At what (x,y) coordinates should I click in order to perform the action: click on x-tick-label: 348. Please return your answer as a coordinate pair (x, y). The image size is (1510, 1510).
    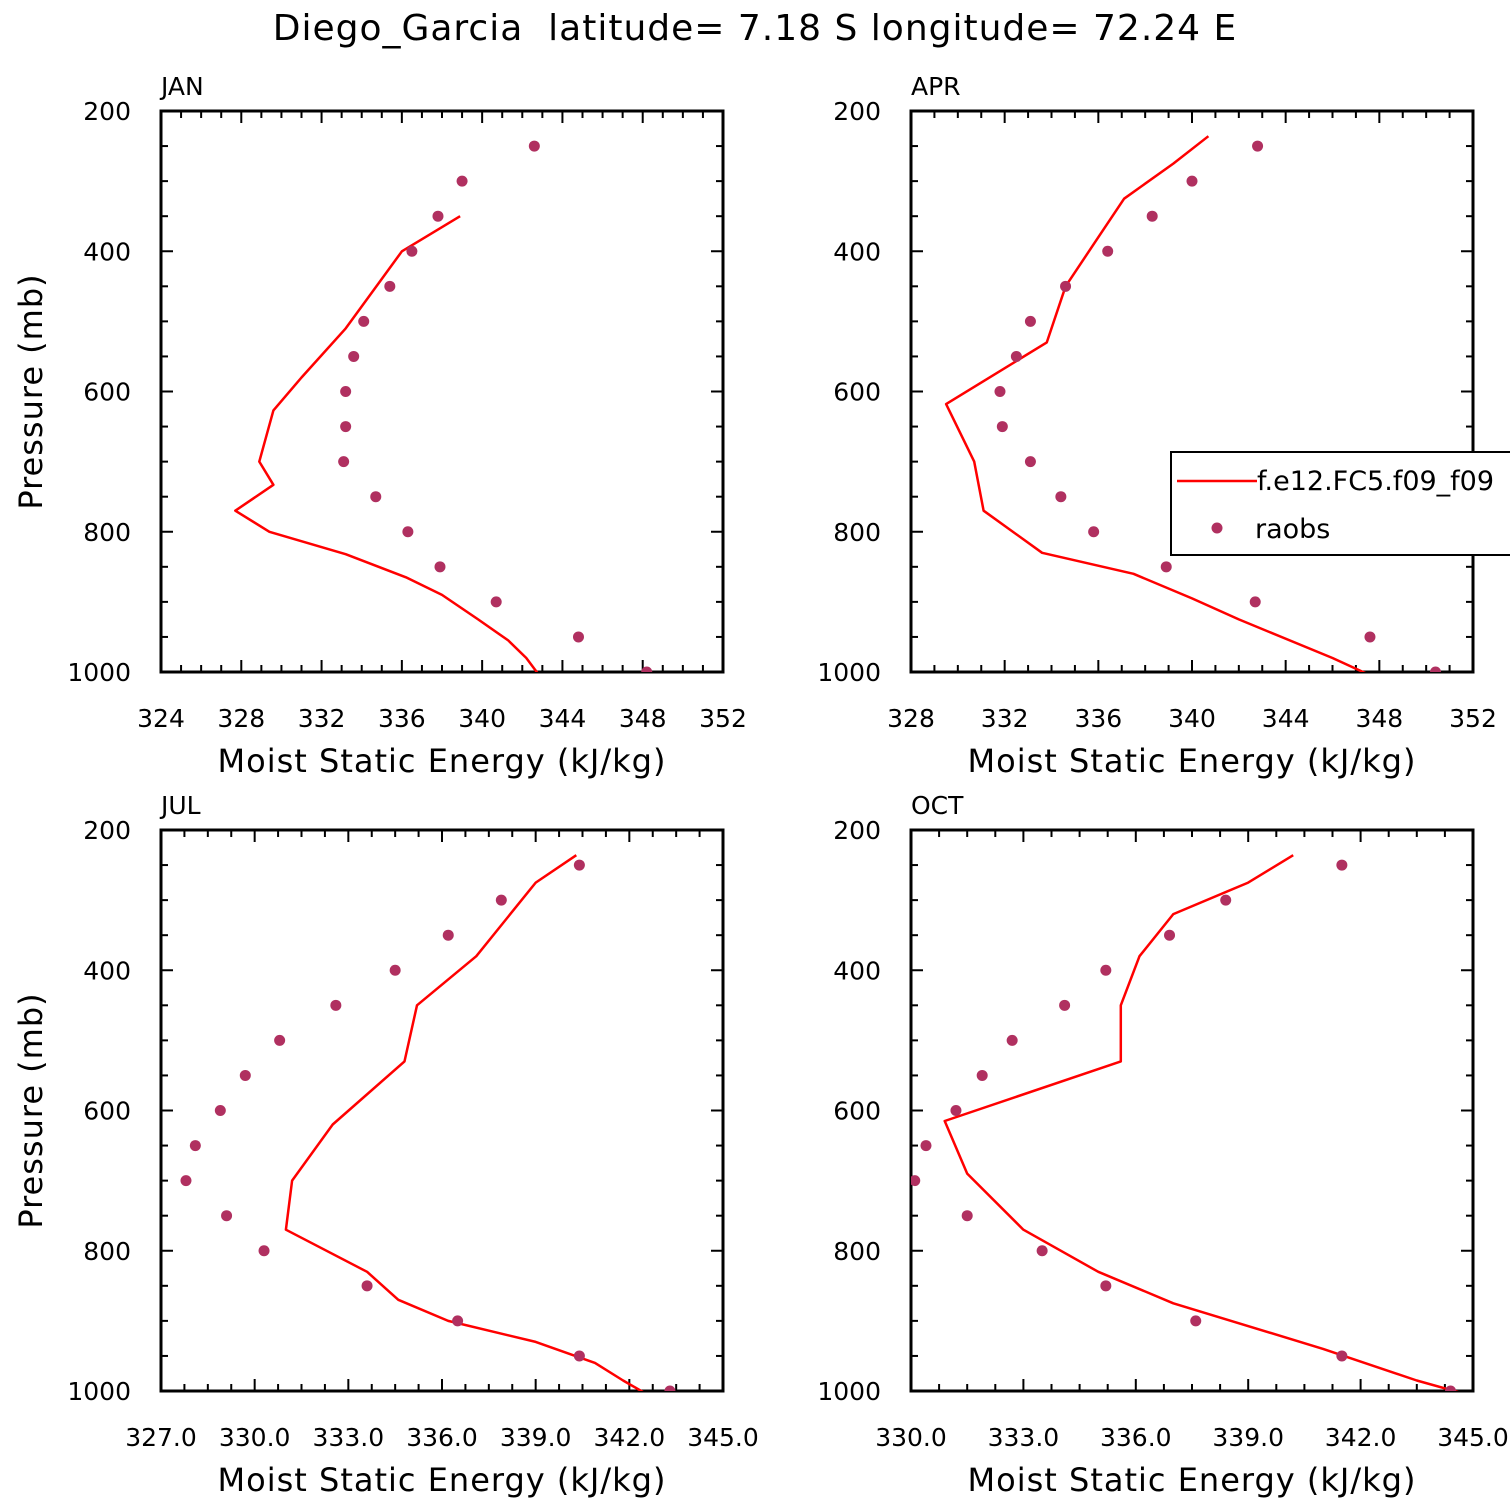
    Looking at the image, I should click on (643, 718).